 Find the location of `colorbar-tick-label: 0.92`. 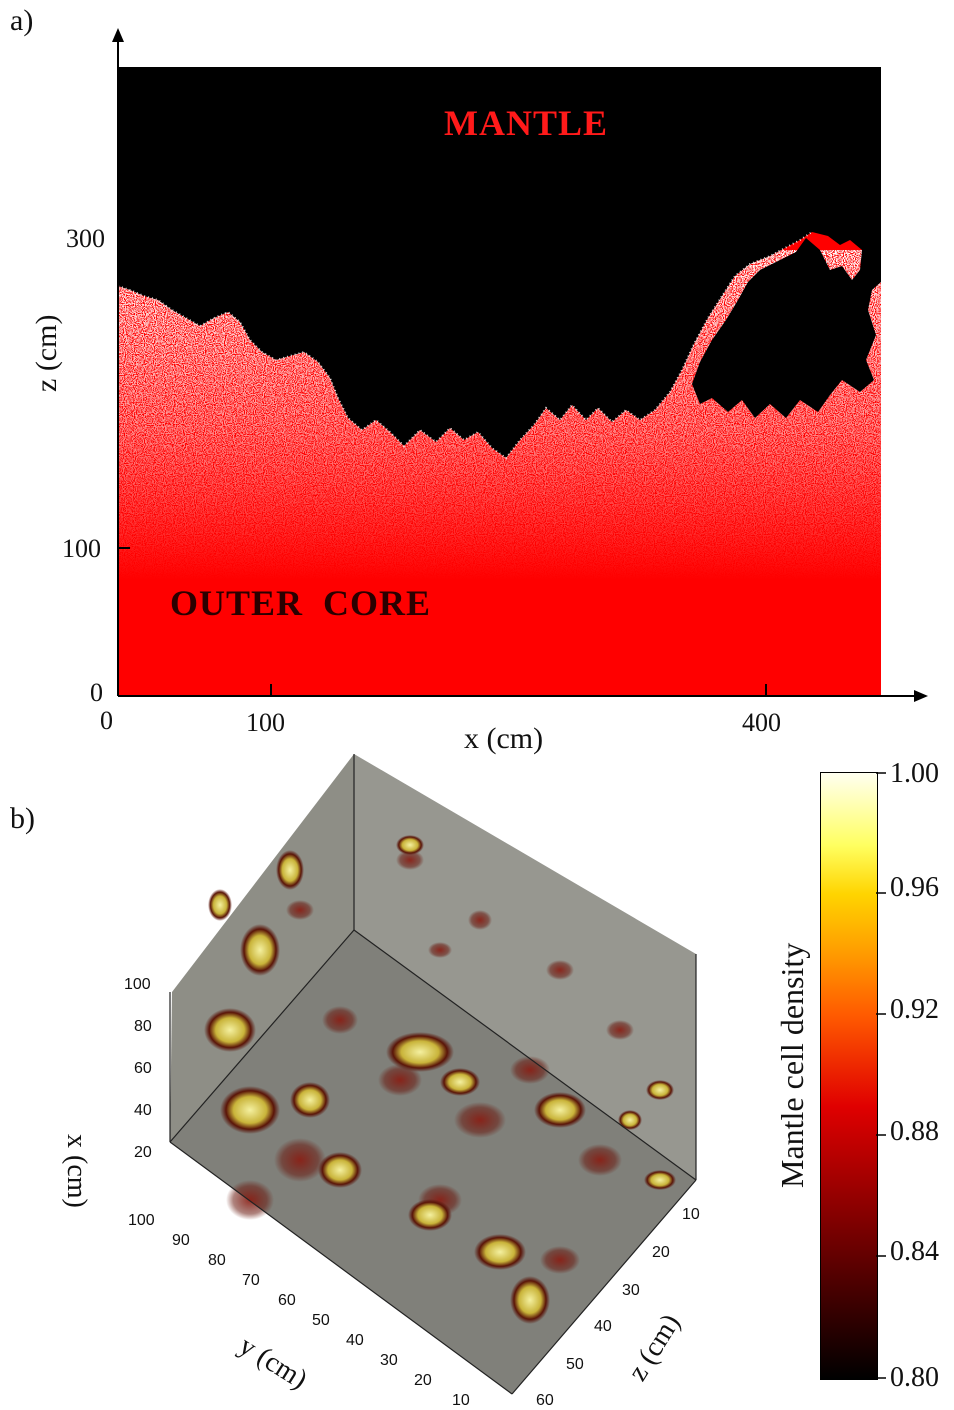

colorbar-tick-label: 0.92 is located at coordinates (914, 1009).